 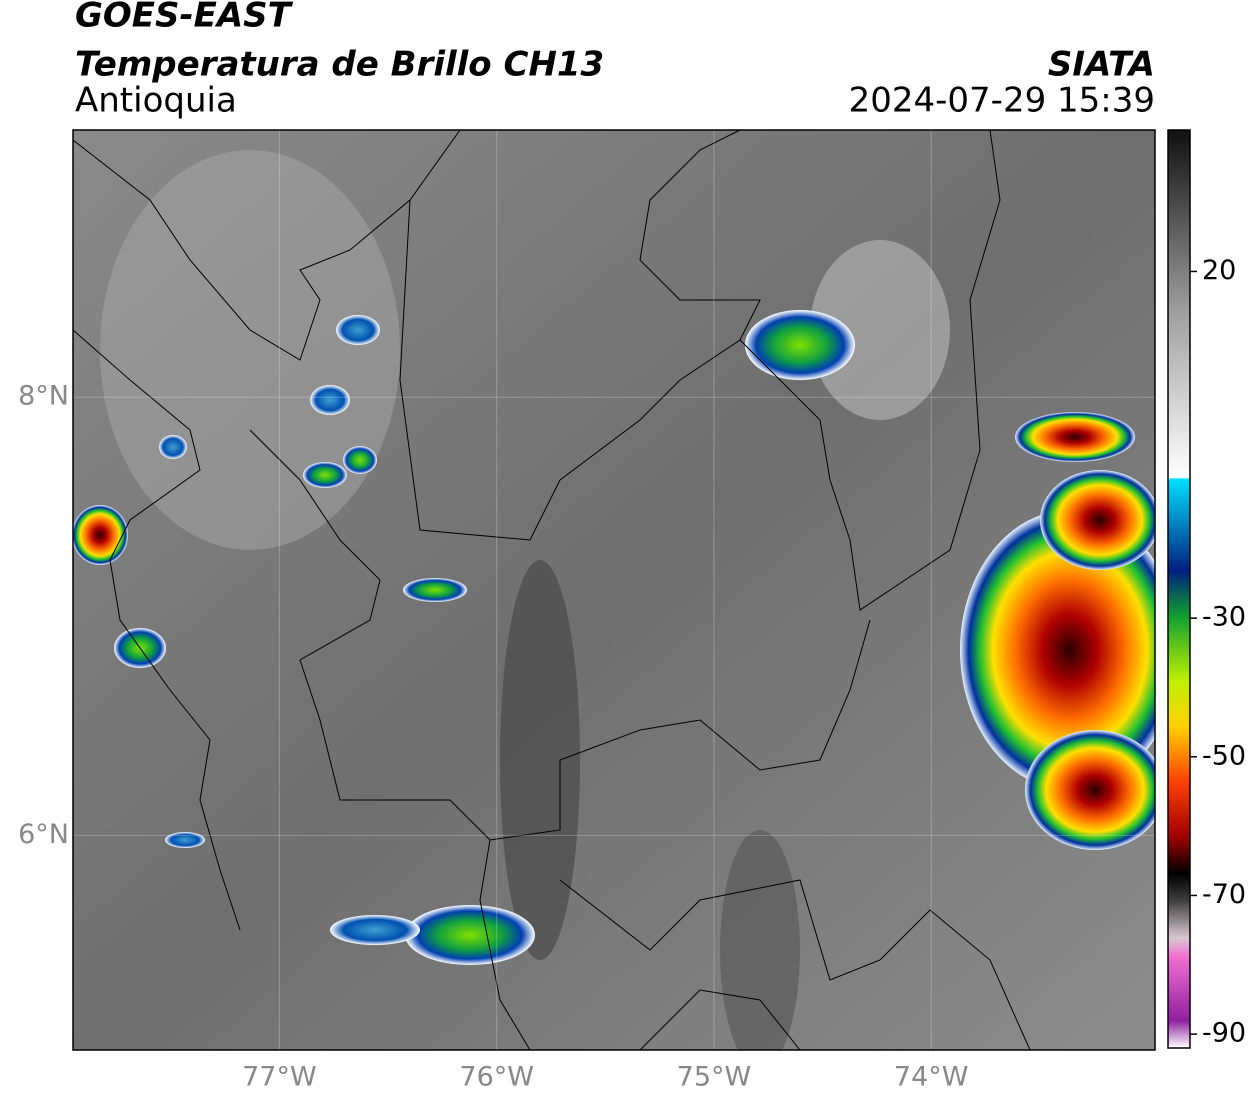 What do you see at coordinates (184, 18) in the screenshot?
I see `title: GOES-EAST` at bounding box center [184, 18].